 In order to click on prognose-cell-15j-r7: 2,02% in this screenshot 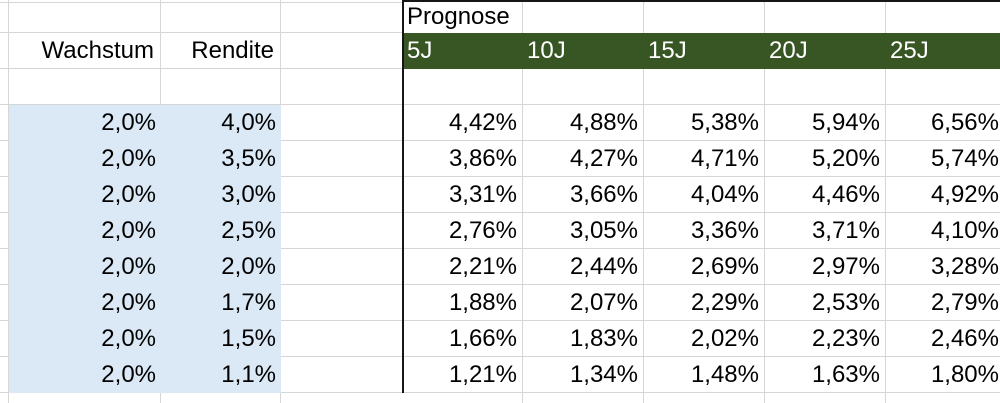, I will do `click(704, 339)`.